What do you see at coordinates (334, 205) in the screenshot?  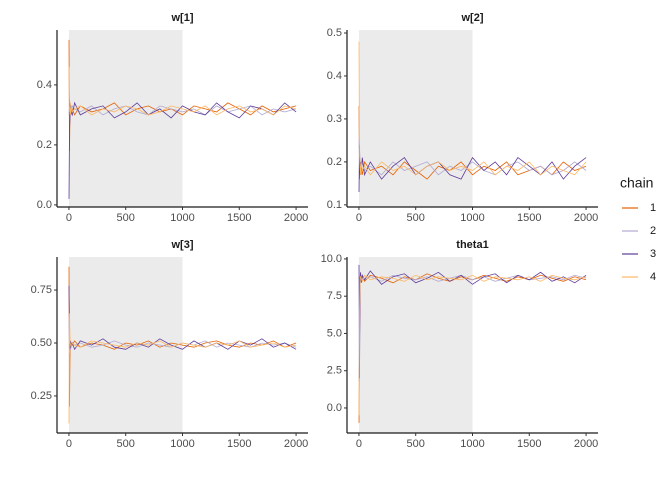 I see `y-tick-label: 0.1` at bounding box center [334, 205].